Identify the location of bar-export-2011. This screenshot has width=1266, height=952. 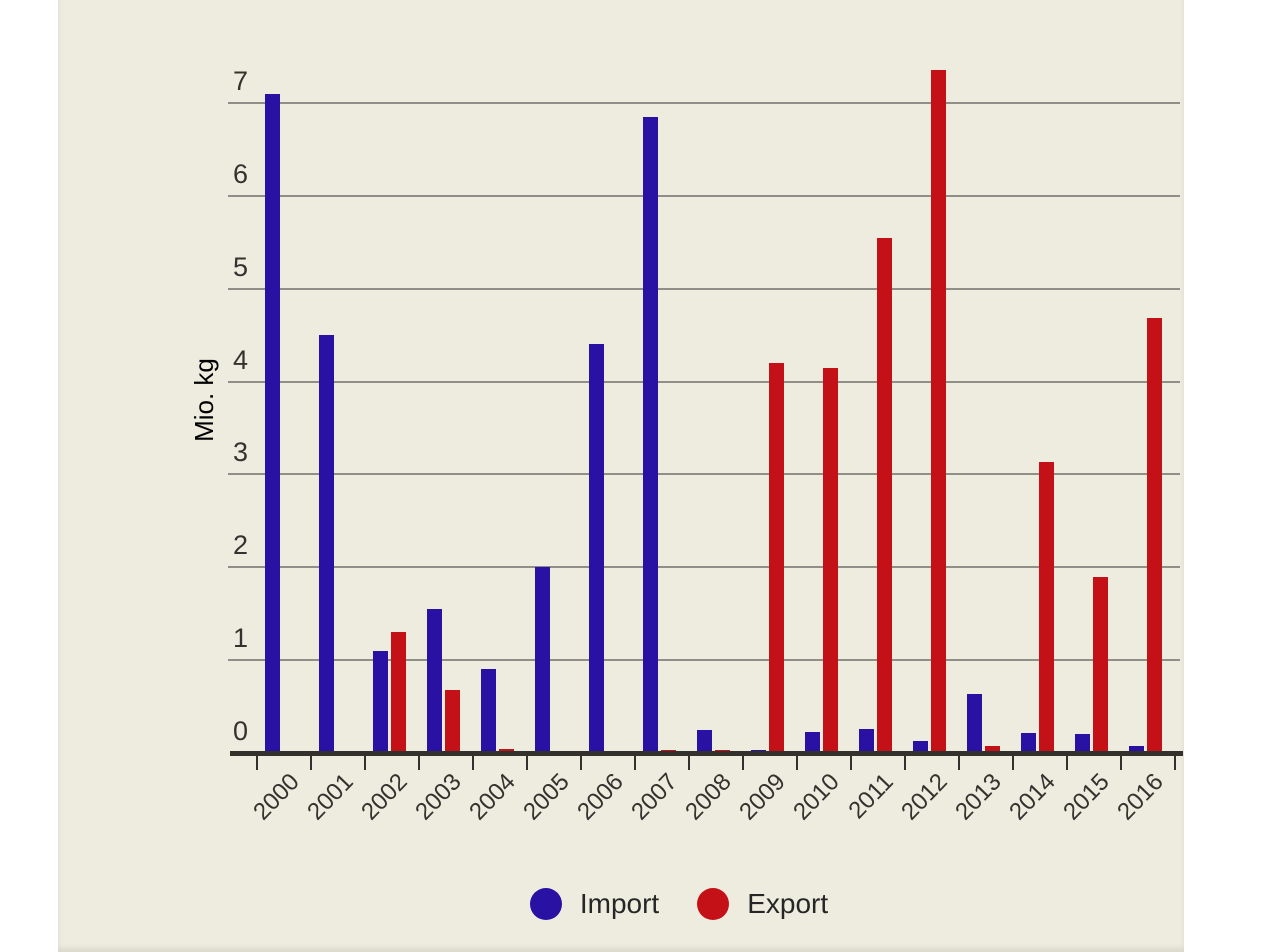
(885, 495).